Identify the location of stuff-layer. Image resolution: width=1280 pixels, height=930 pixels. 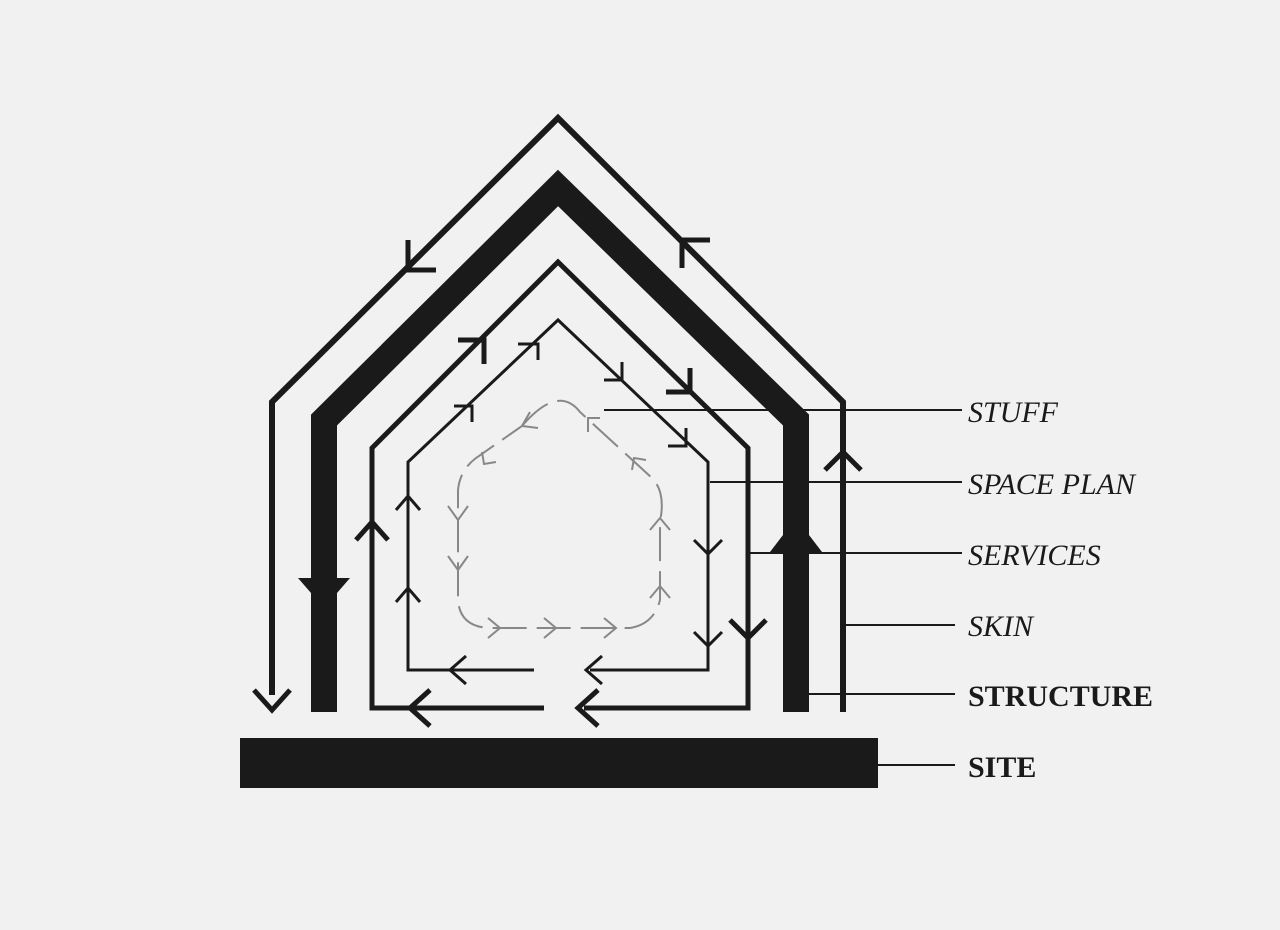
(560, 514).